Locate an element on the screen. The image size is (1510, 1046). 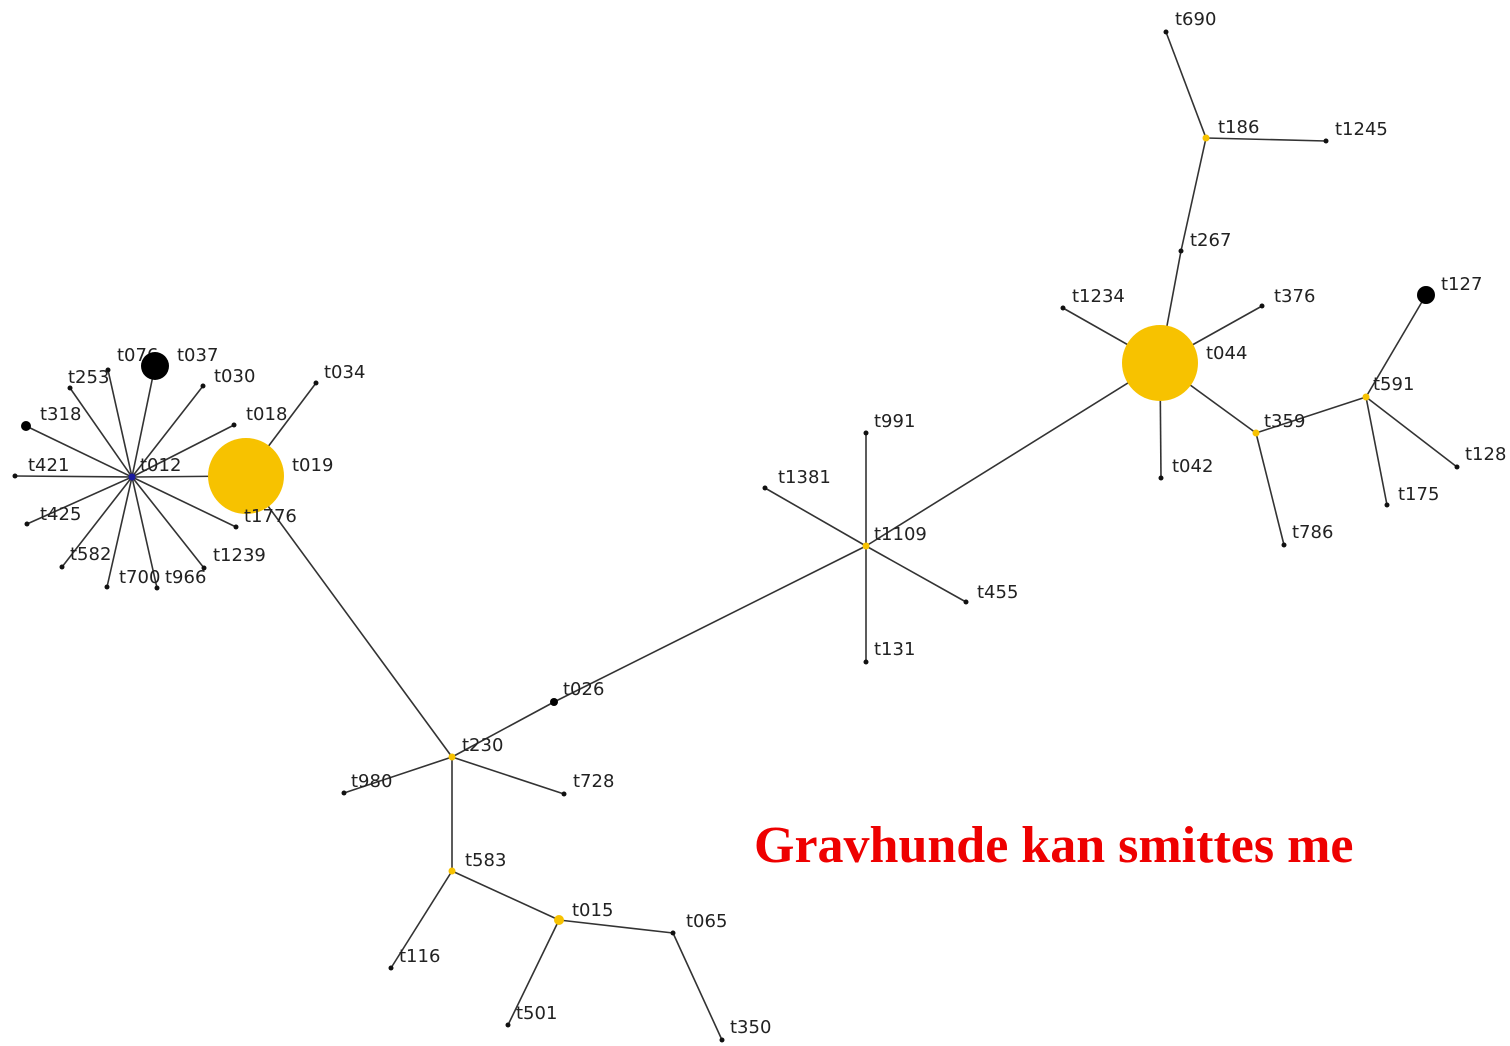
node-label: t175 is located at coordinates (1418, 494).